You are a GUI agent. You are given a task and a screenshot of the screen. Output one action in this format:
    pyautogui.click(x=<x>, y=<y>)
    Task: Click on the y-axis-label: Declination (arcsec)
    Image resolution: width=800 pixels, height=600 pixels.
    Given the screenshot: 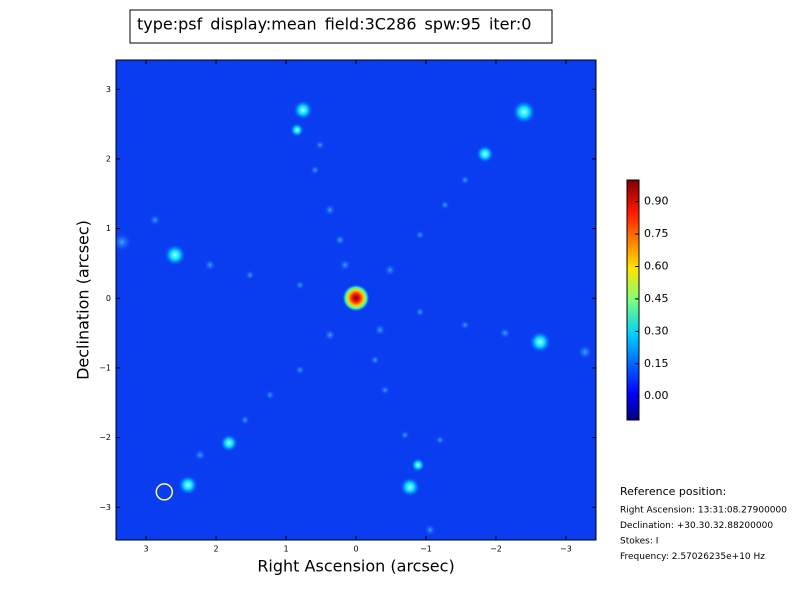 What is the action you would take?
    pyautogui.click(x=83, y=300)
    